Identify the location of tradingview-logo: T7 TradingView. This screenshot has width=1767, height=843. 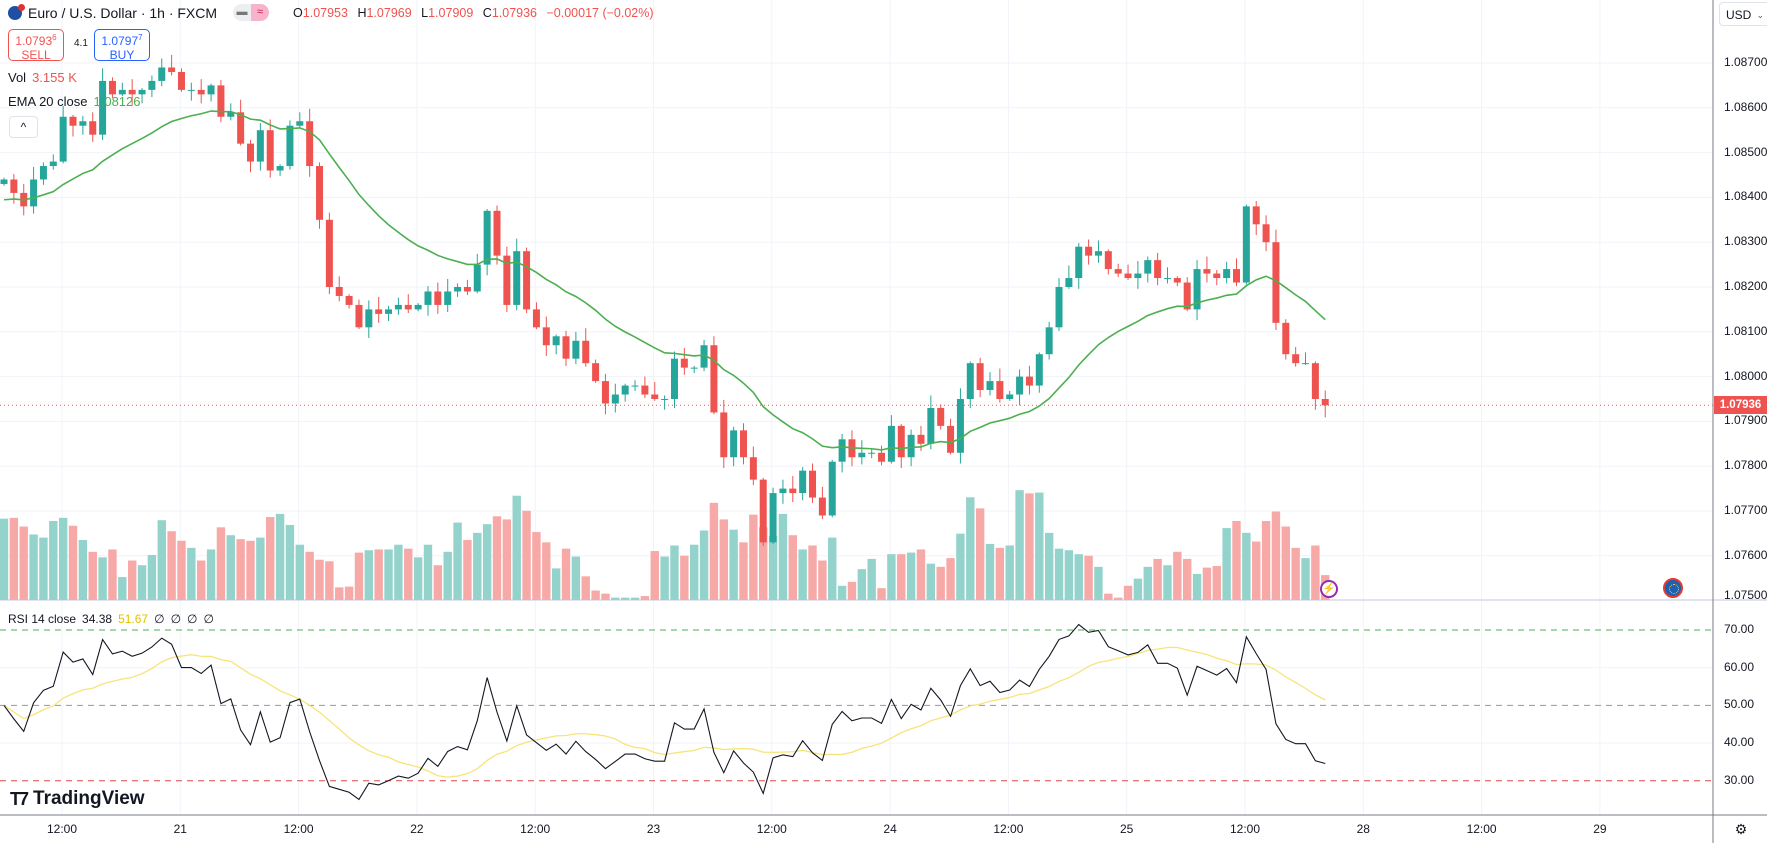
(77, 799).